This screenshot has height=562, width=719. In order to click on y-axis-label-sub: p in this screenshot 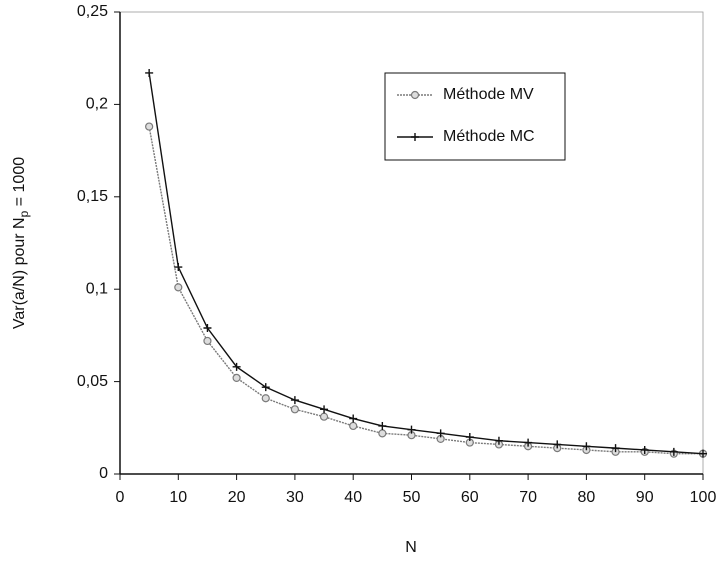, I will do `click(24, 213)`.